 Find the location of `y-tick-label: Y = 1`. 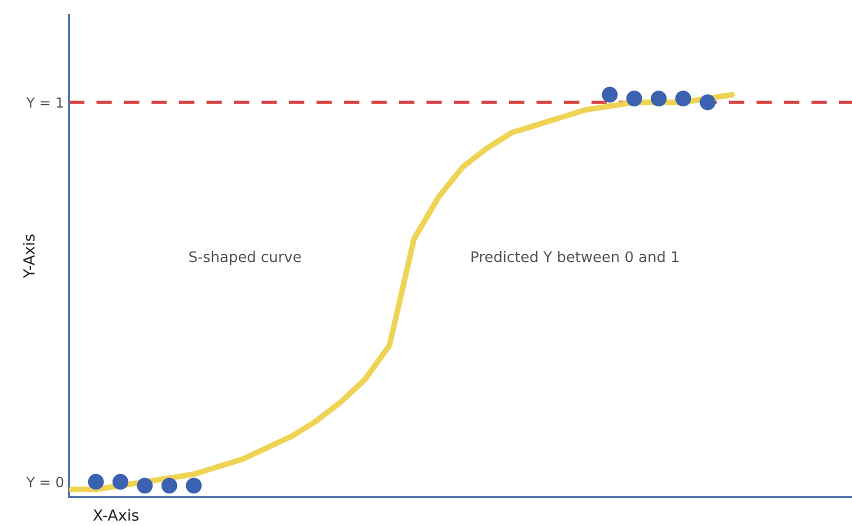

y-tick-label: Y = 1 is located at coordinates (44, 102).